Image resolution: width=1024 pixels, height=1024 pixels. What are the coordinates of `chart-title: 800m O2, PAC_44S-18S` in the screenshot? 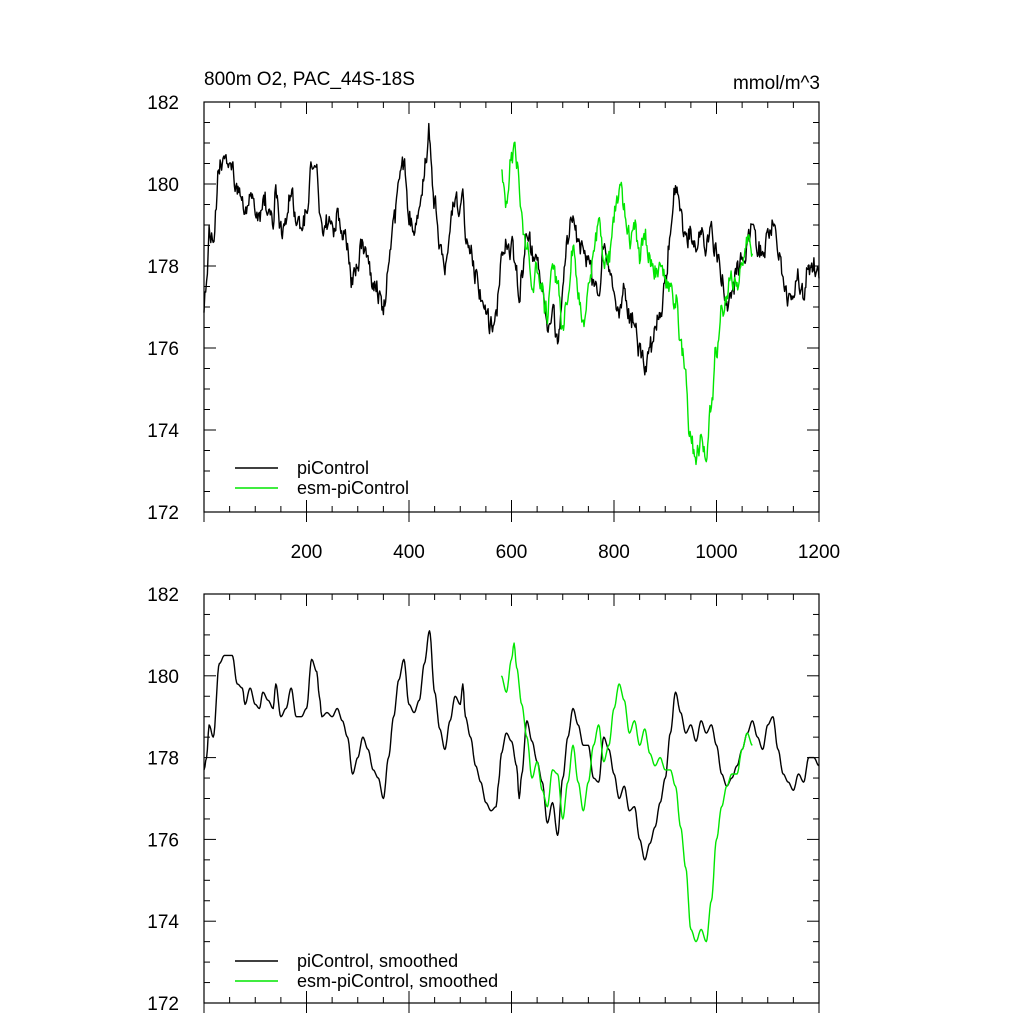 It's located at (309, 79).